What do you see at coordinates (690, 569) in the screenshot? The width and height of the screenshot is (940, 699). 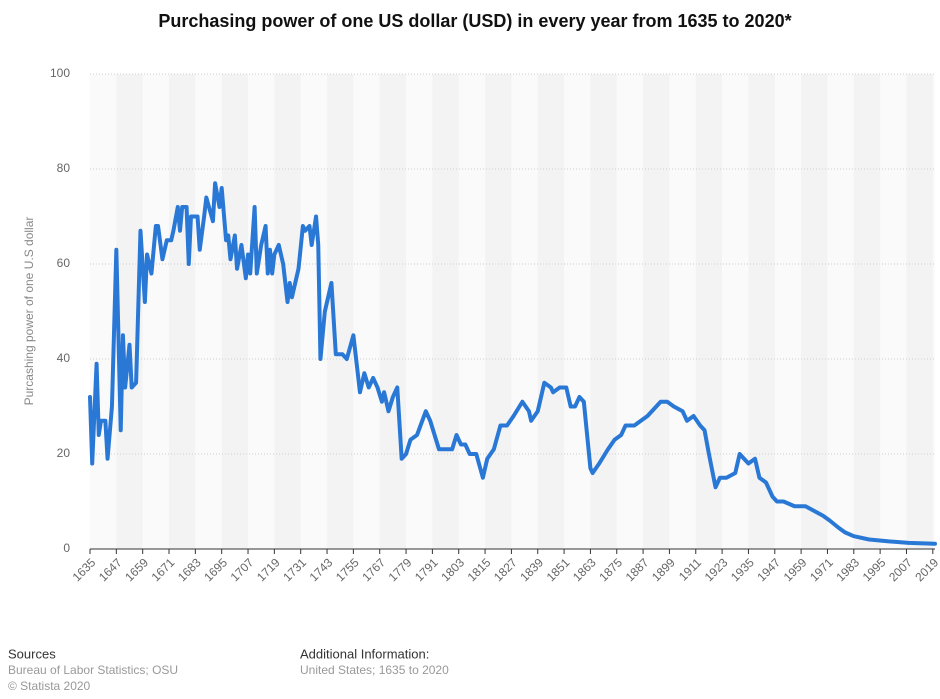 I see `x-tick-label: 1911` at bounding box center [690, 569].